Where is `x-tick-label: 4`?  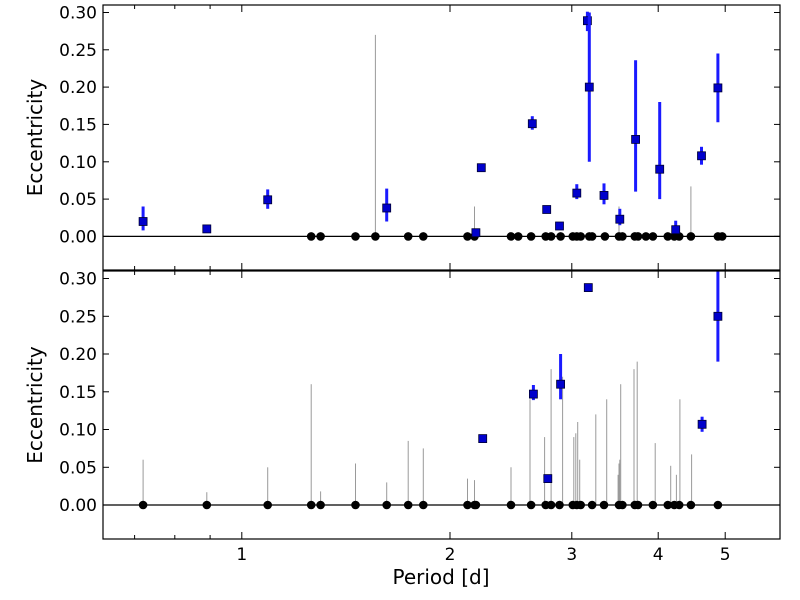 x-tick-label: 4 is located at coordinates (658, 555).